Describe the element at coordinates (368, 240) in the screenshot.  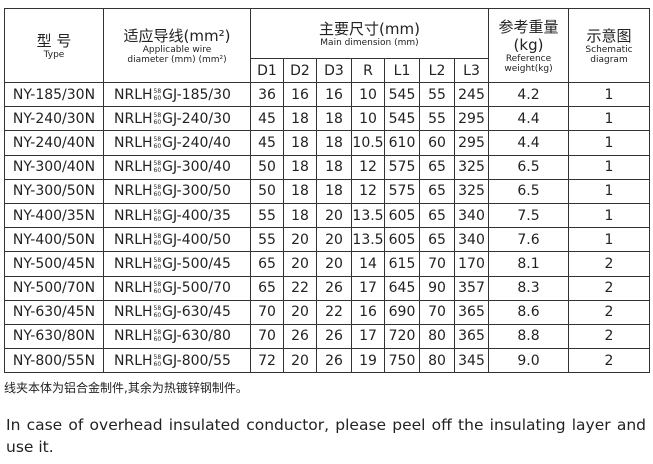
I see `dim-cell: 13.5` at that location.